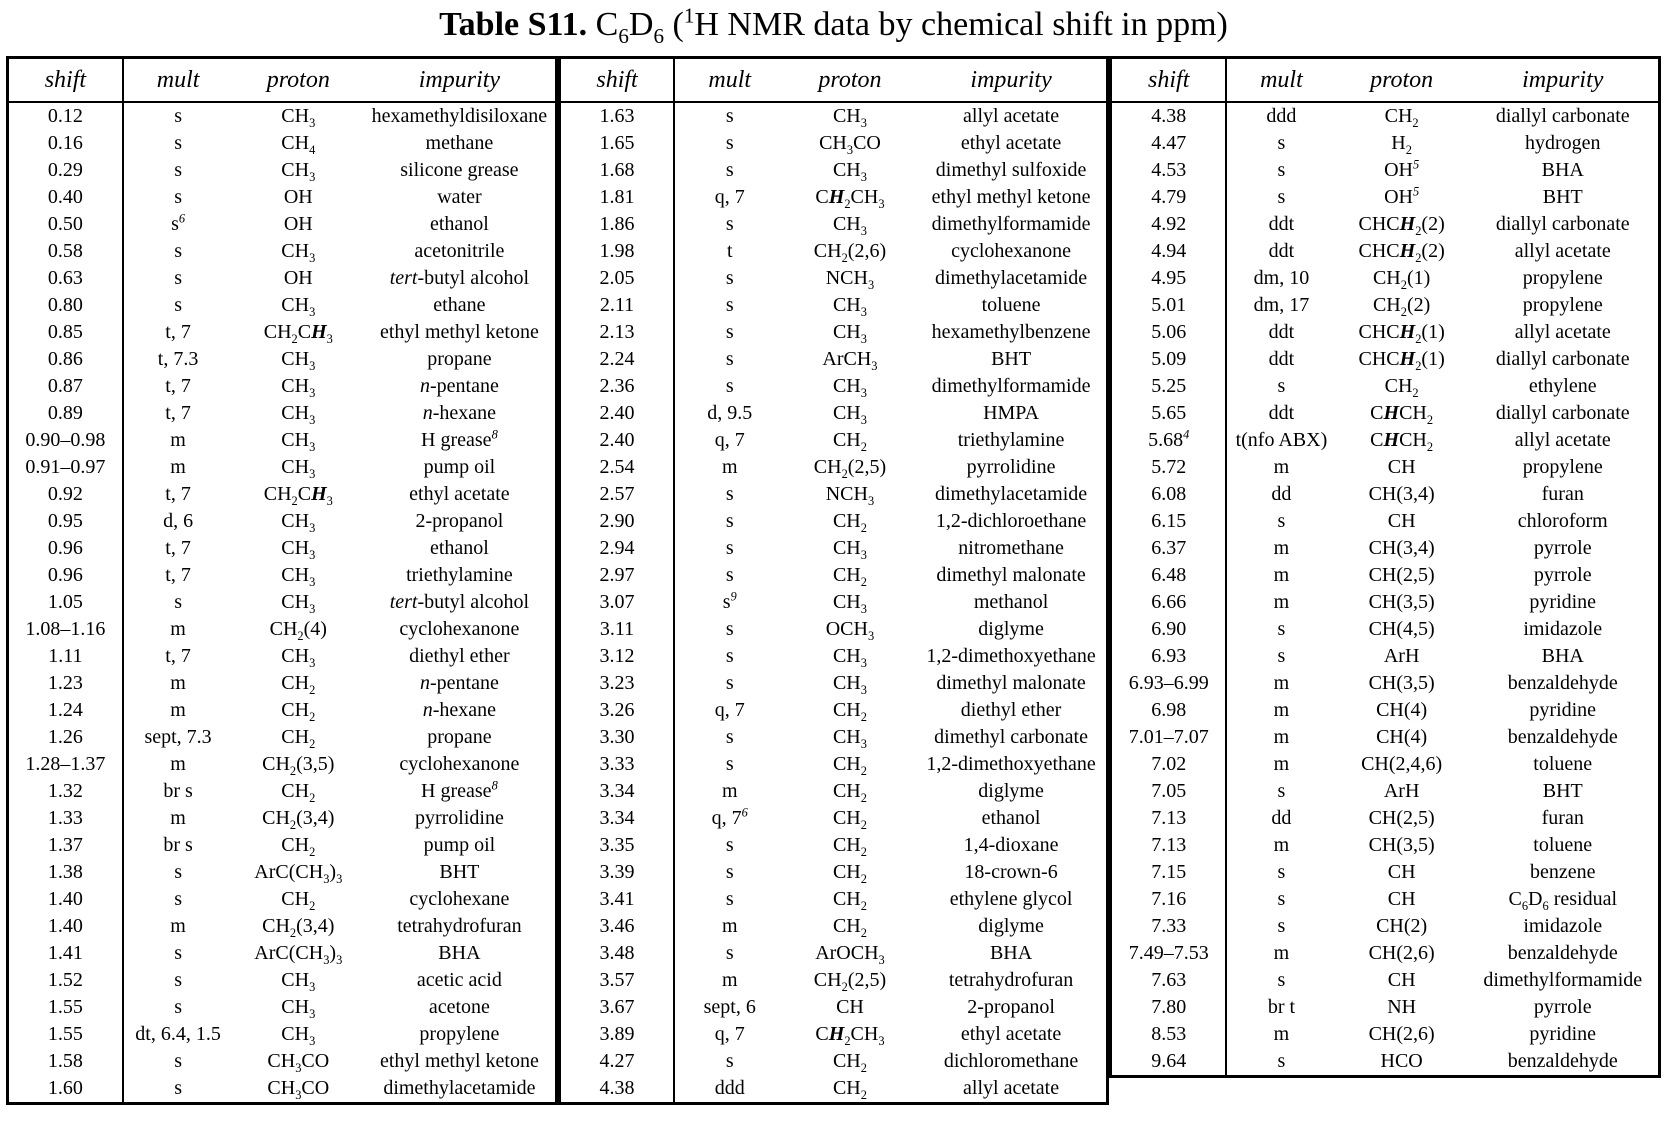 This screenshot has height=1124, width=1667. I want to click on table-row: 3.48 s ArOCH3 BHA, so click(833, 953).